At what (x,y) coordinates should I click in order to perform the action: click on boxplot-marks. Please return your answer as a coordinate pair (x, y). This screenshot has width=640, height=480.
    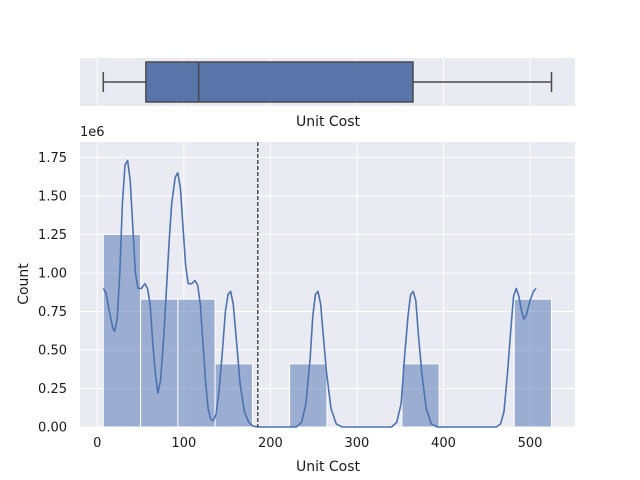
    Looking at the image, I should click on (327, 82).